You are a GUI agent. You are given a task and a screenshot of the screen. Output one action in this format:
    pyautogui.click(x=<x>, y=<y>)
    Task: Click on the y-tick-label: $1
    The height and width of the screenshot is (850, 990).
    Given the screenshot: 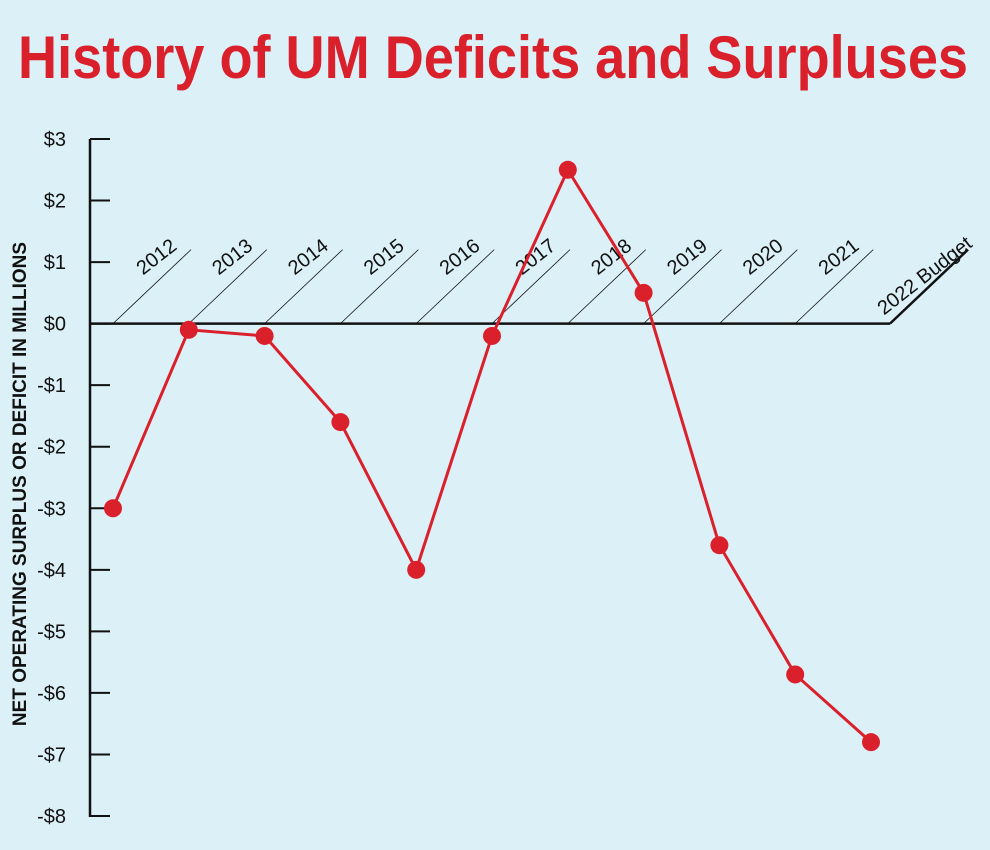 What is the action you would take?
    pyautogui.click(x=55, y=263)
    